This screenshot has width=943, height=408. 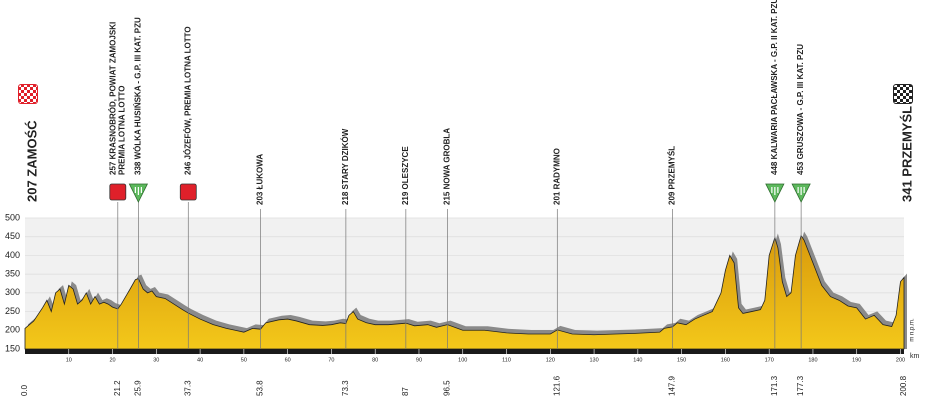 What do you see at coordinates (12, 311) in the screenshot?
I see `y-tick-label: 250` at bounding box center [12, 311].